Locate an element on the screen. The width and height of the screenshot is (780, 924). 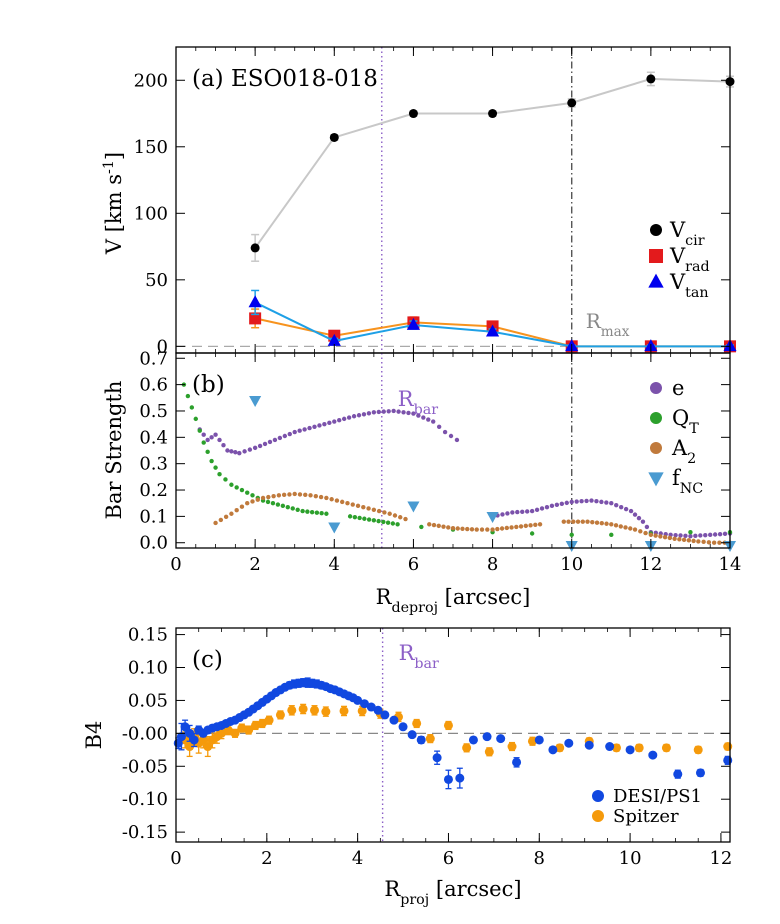
legend-label-vtan-part: tan is located at coordinates (696, 293).